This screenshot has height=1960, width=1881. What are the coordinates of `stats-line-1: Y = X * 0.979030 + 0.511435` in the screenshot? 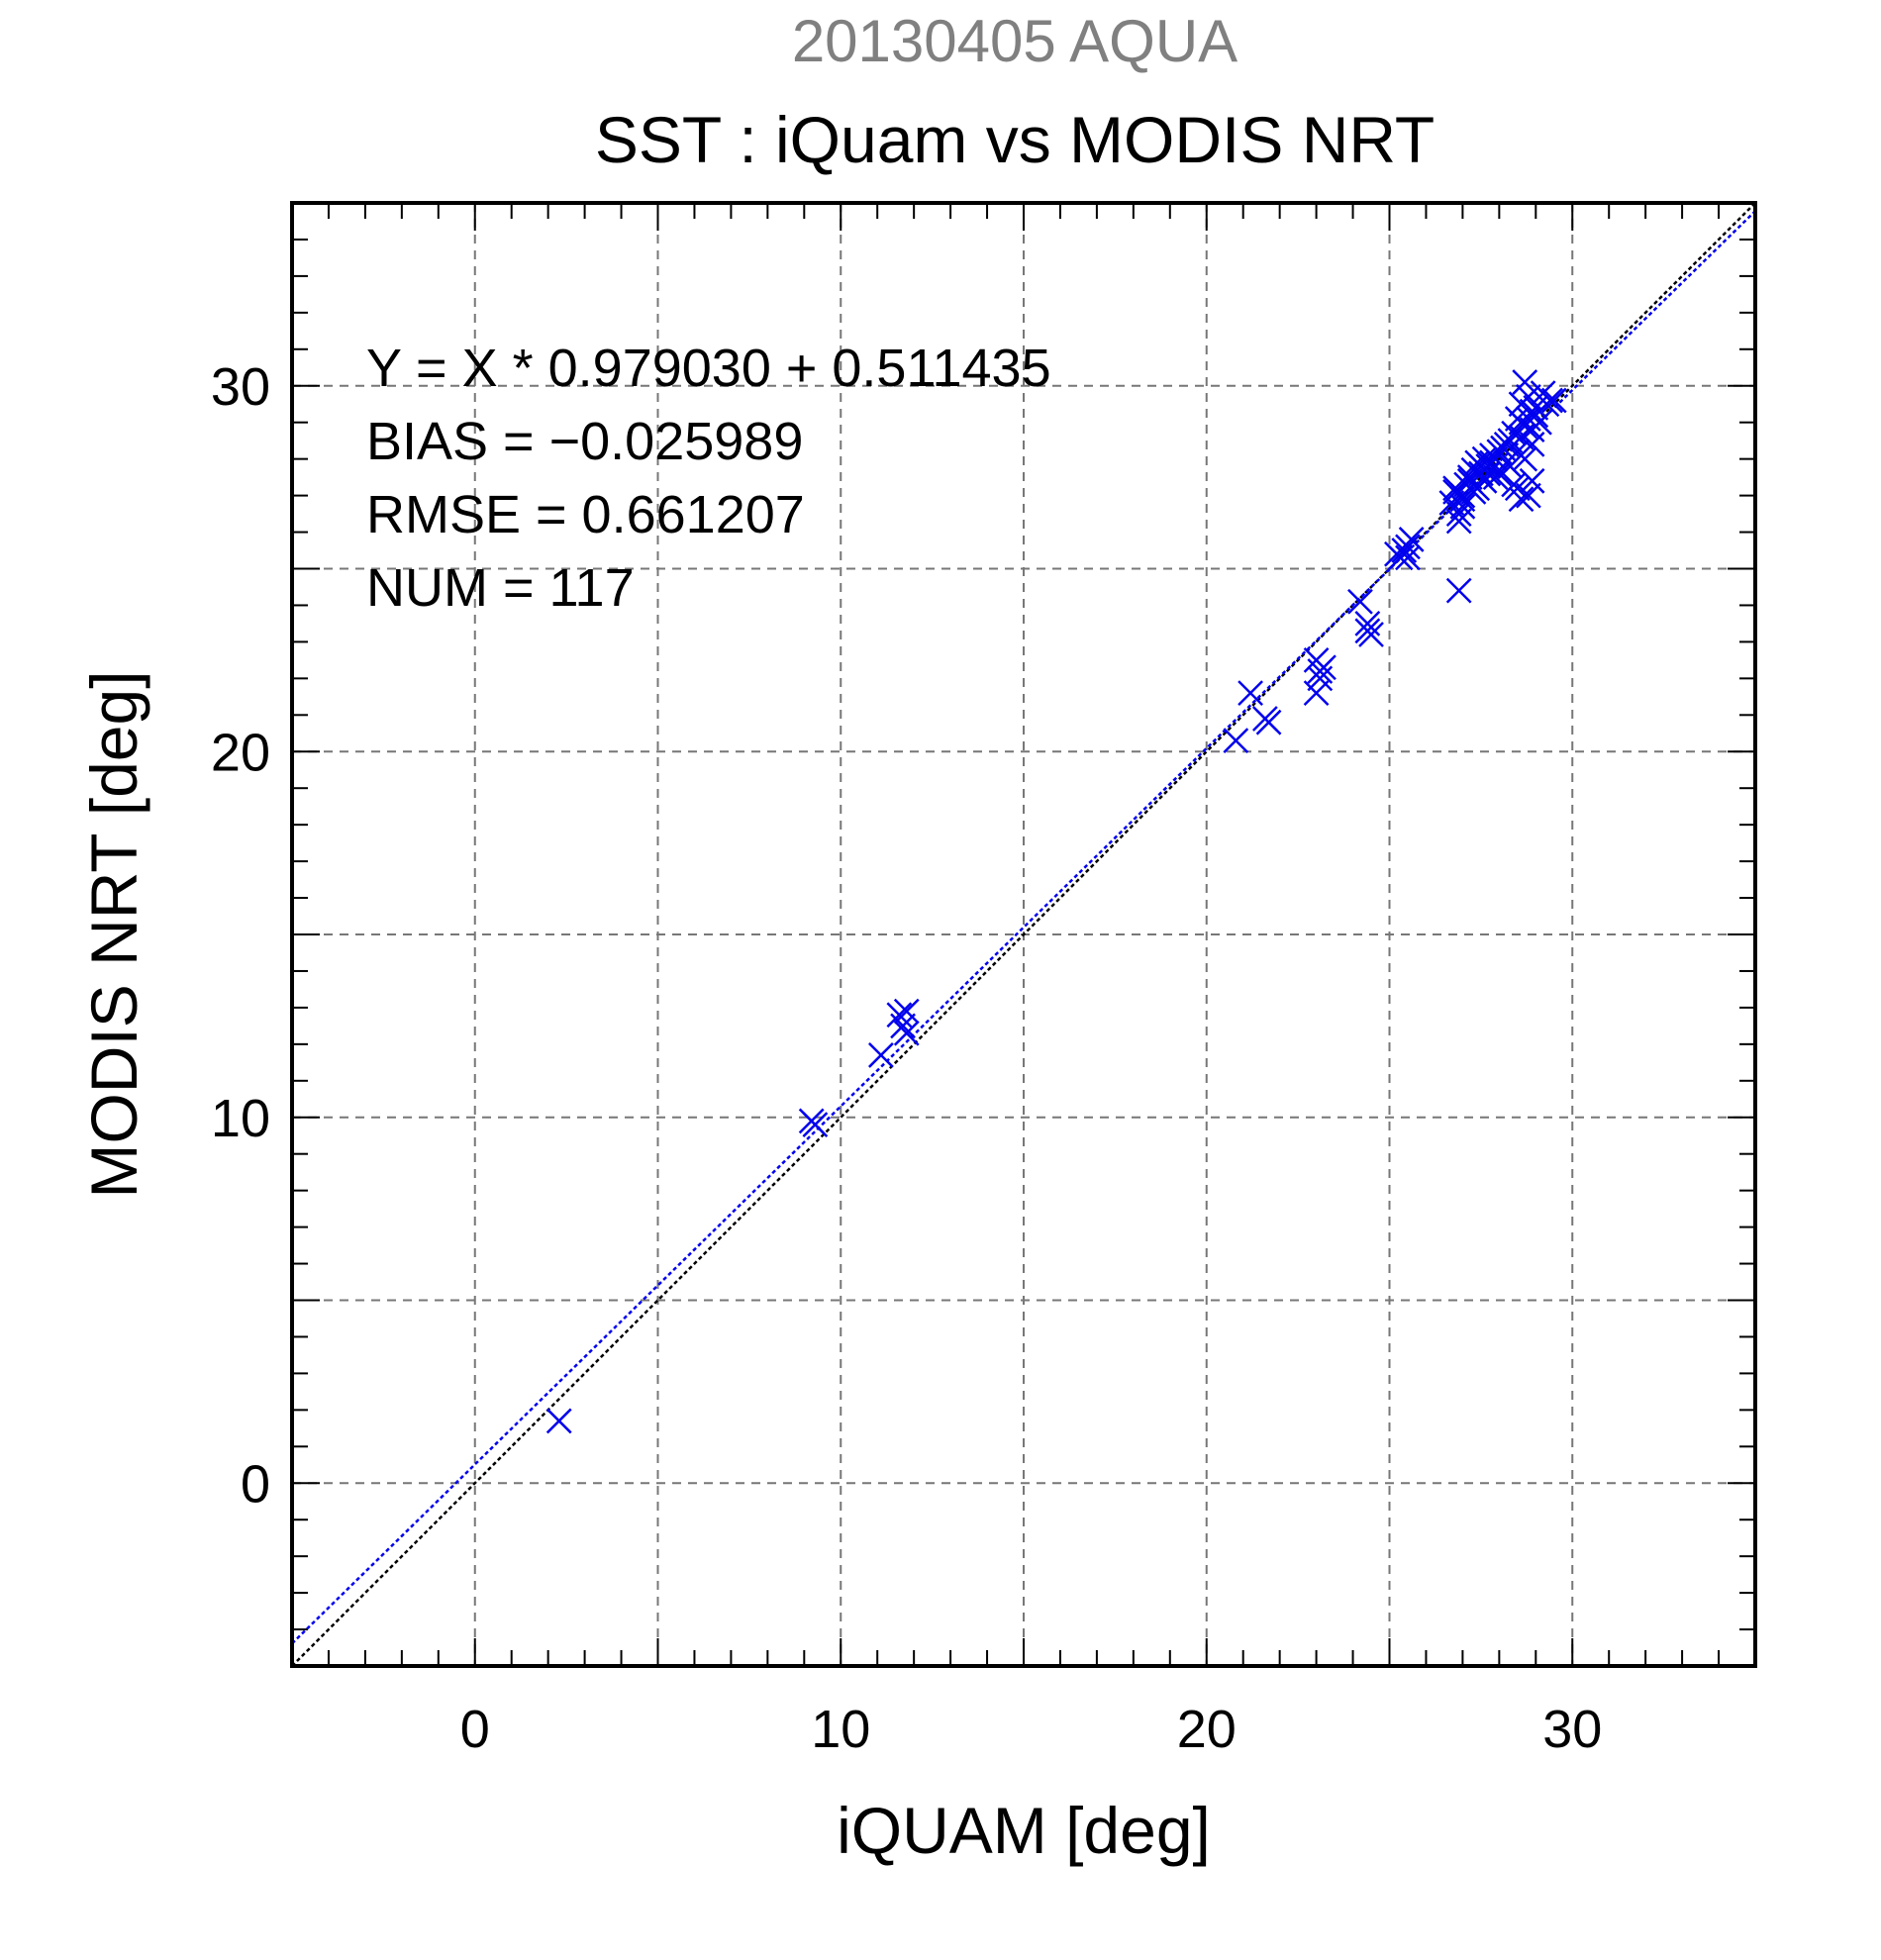 It's located at (708, 368).